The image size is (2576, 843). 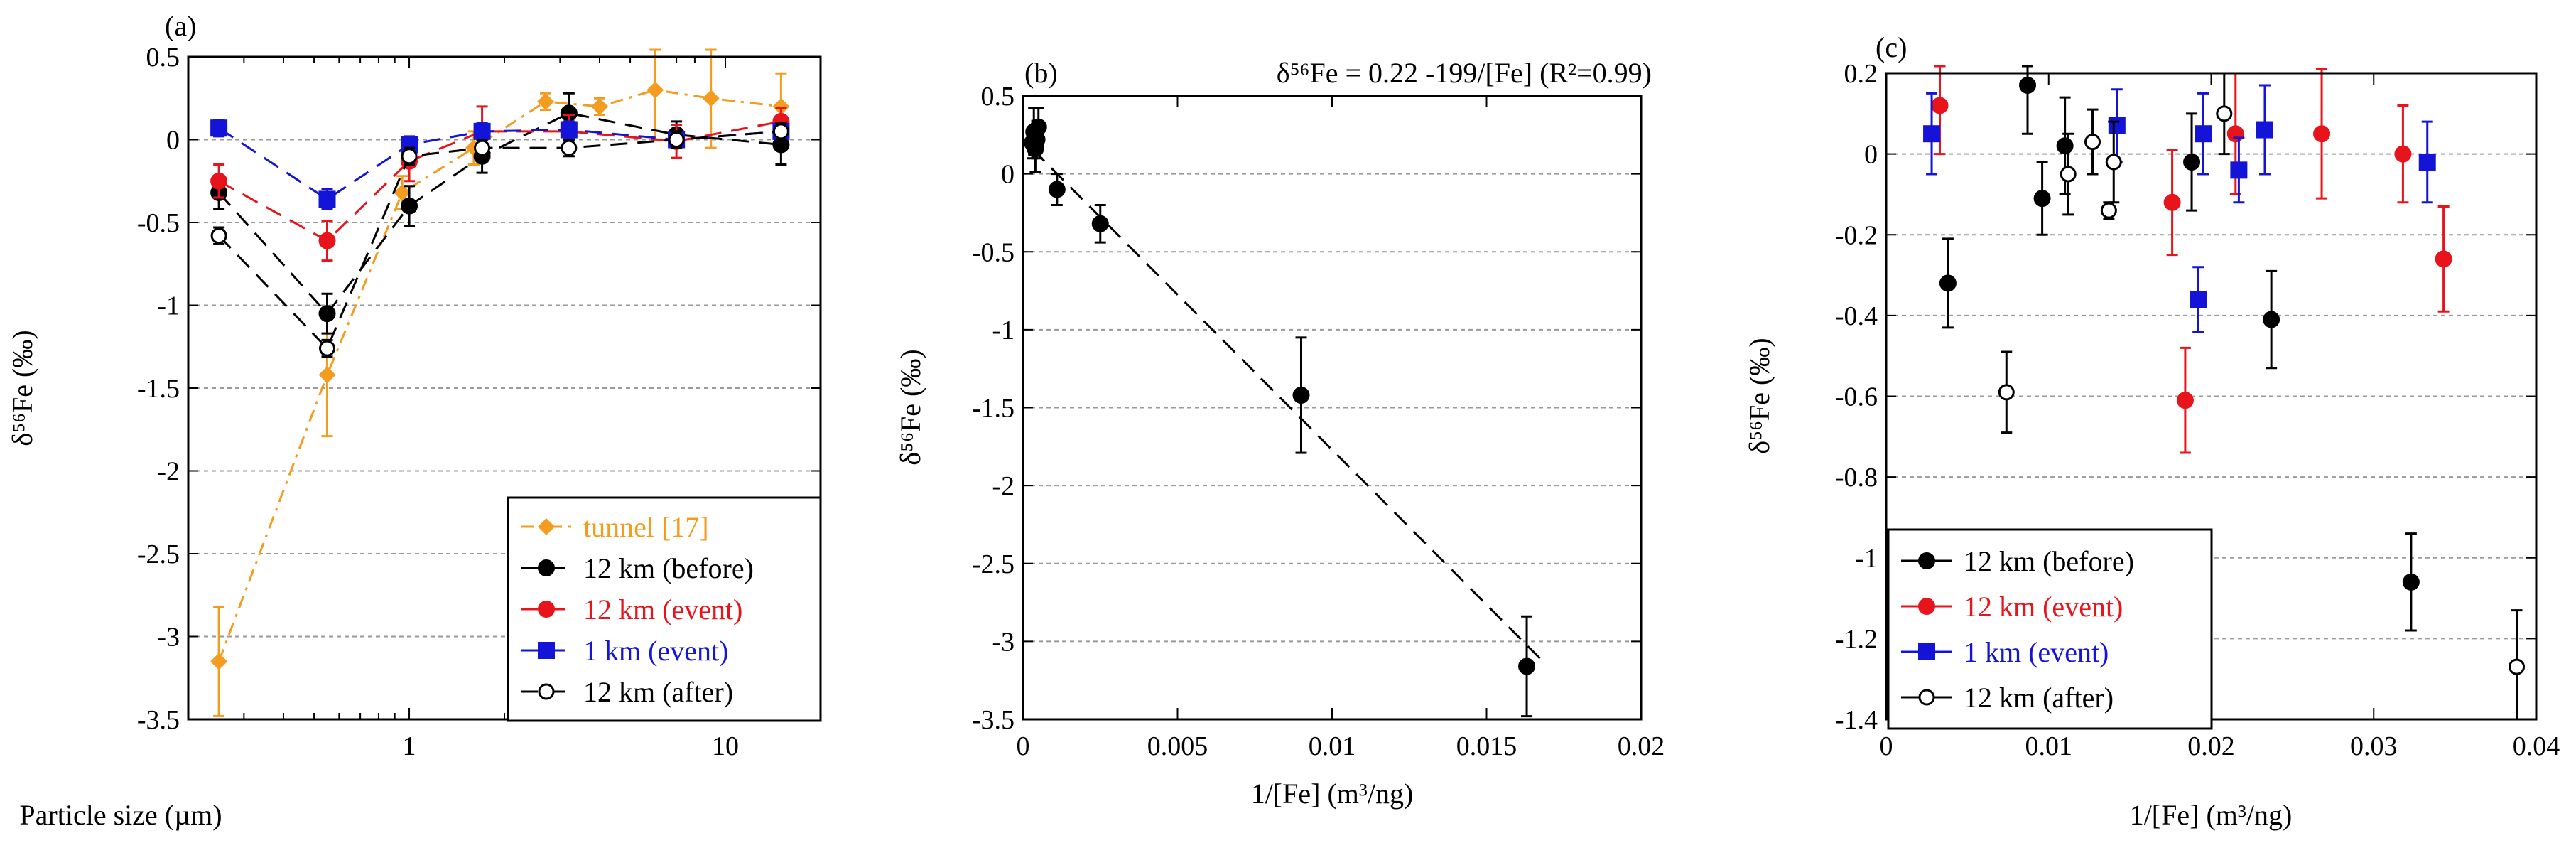 I want to click on y-tick-label: -0.2, so click(x=1856, y=235).